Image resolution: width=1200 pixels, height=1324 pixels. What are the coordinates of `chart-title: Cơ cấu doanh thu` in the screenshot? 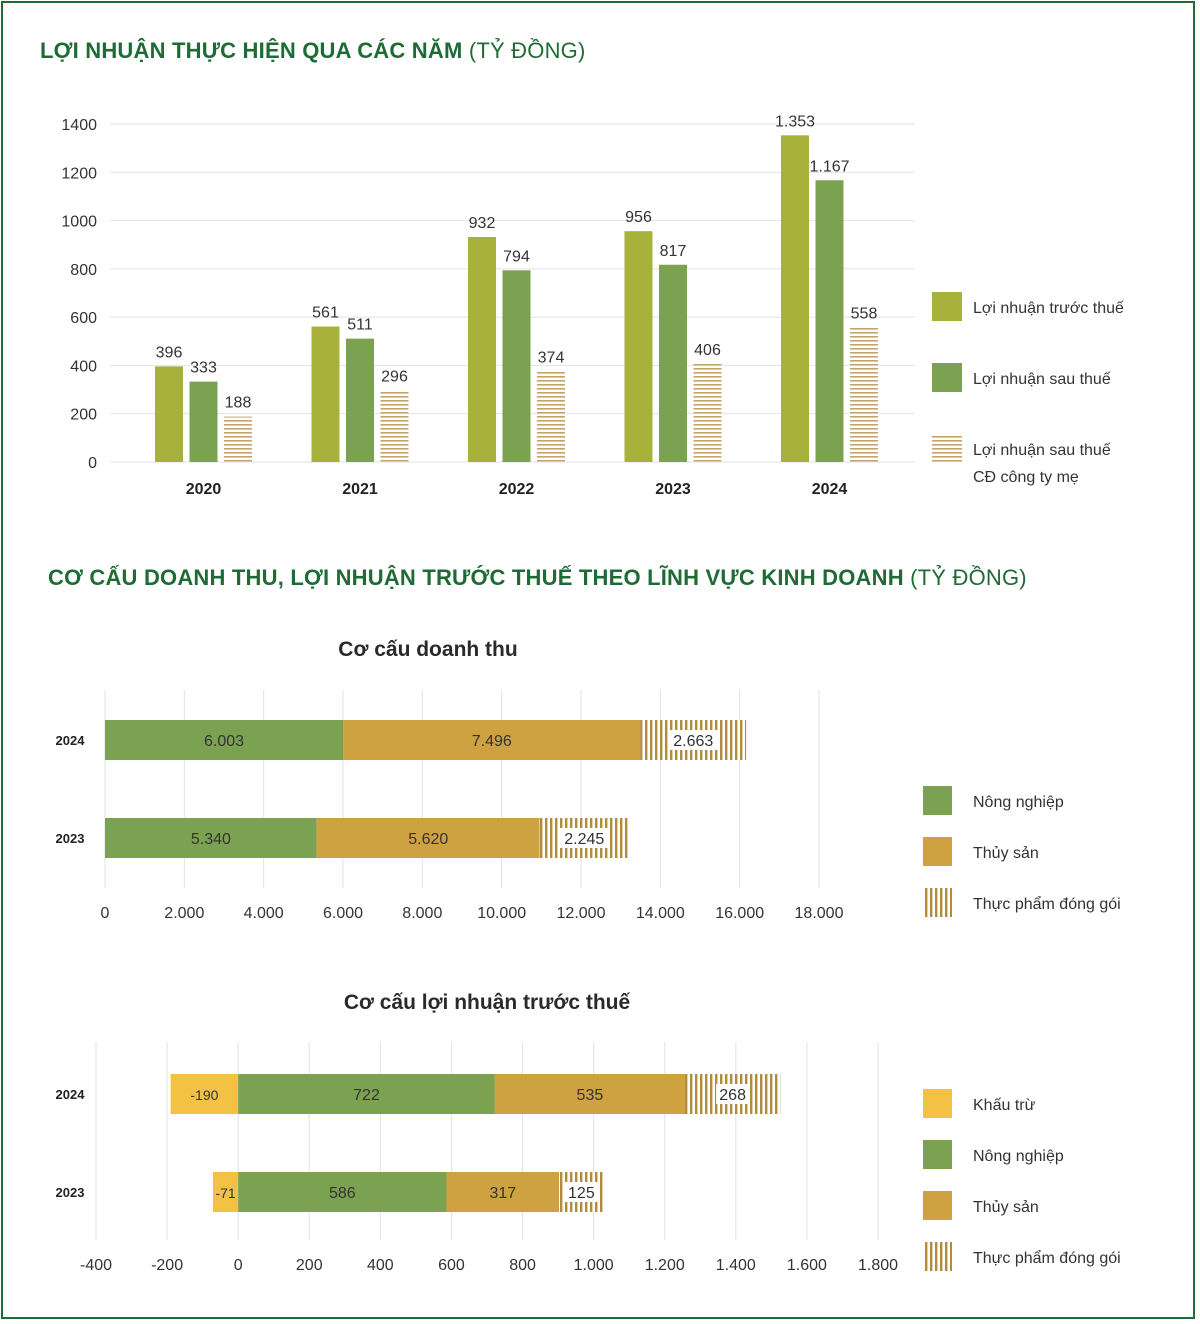 It's located at (427, 649).